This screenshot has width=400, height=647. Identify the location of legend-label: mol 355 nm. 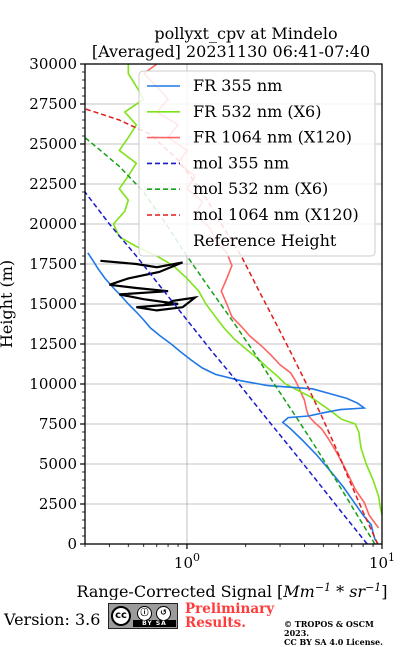
(241, 162).